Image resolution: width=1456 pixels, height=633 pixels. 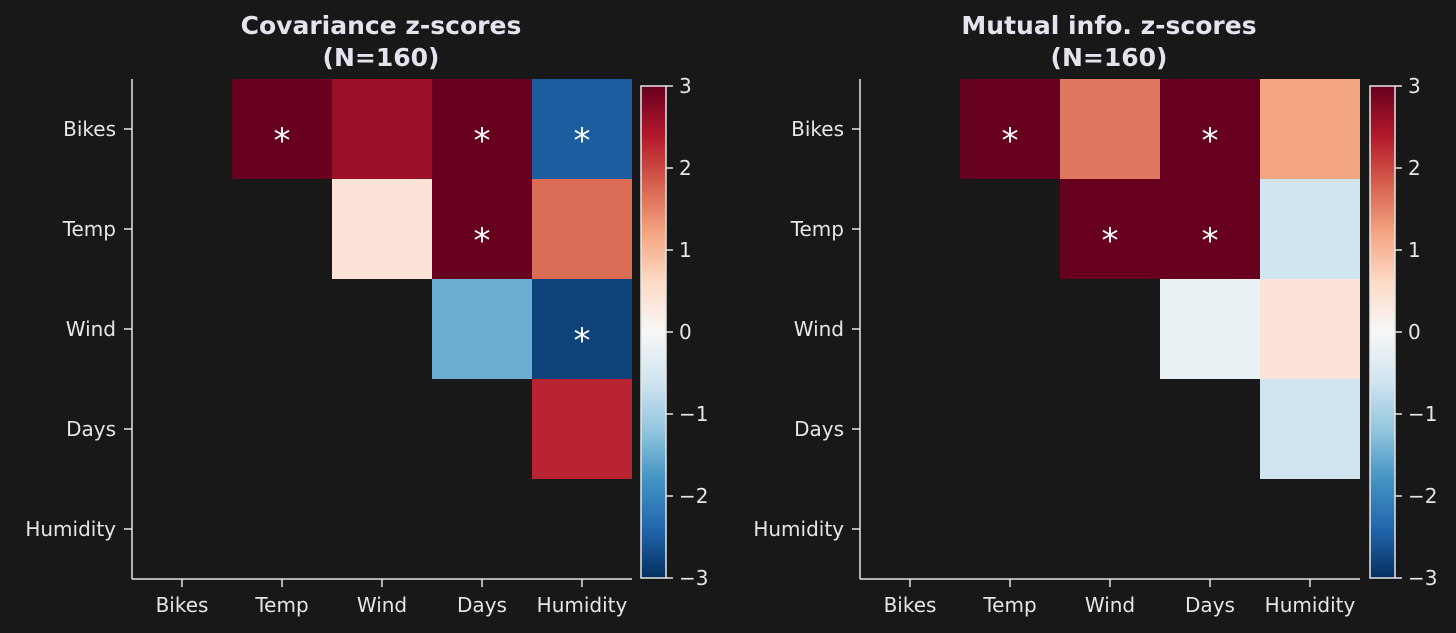 What do you see at coordinates (1382, 332) in the screenshot?
I see `panel-2-colorbar` at bounding box center [1382, 332].